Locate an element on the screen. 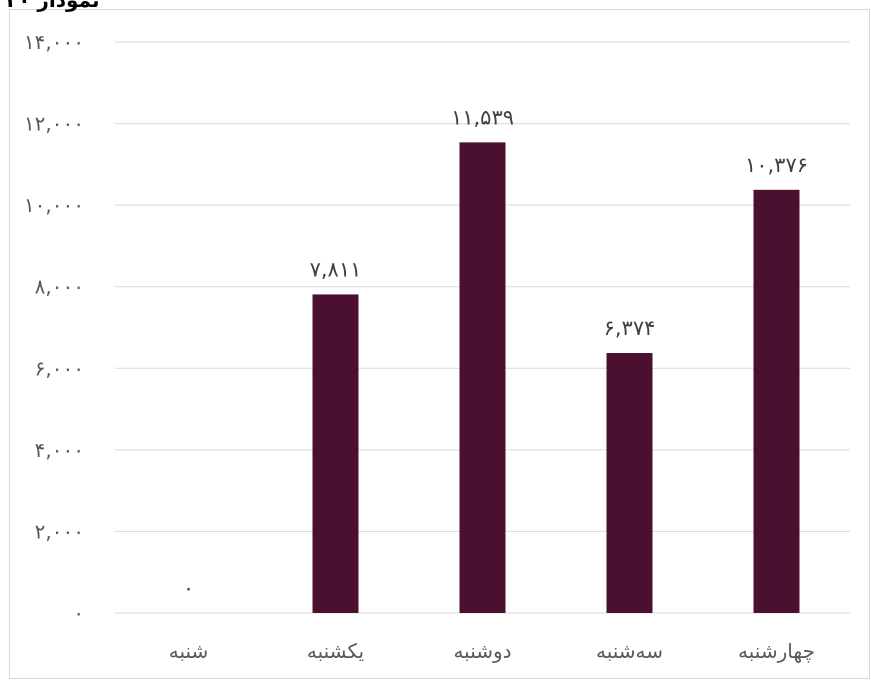 This screenshot has height=680, width=871. x-category-label: دوشنبه is located at coordinates (482, 651).